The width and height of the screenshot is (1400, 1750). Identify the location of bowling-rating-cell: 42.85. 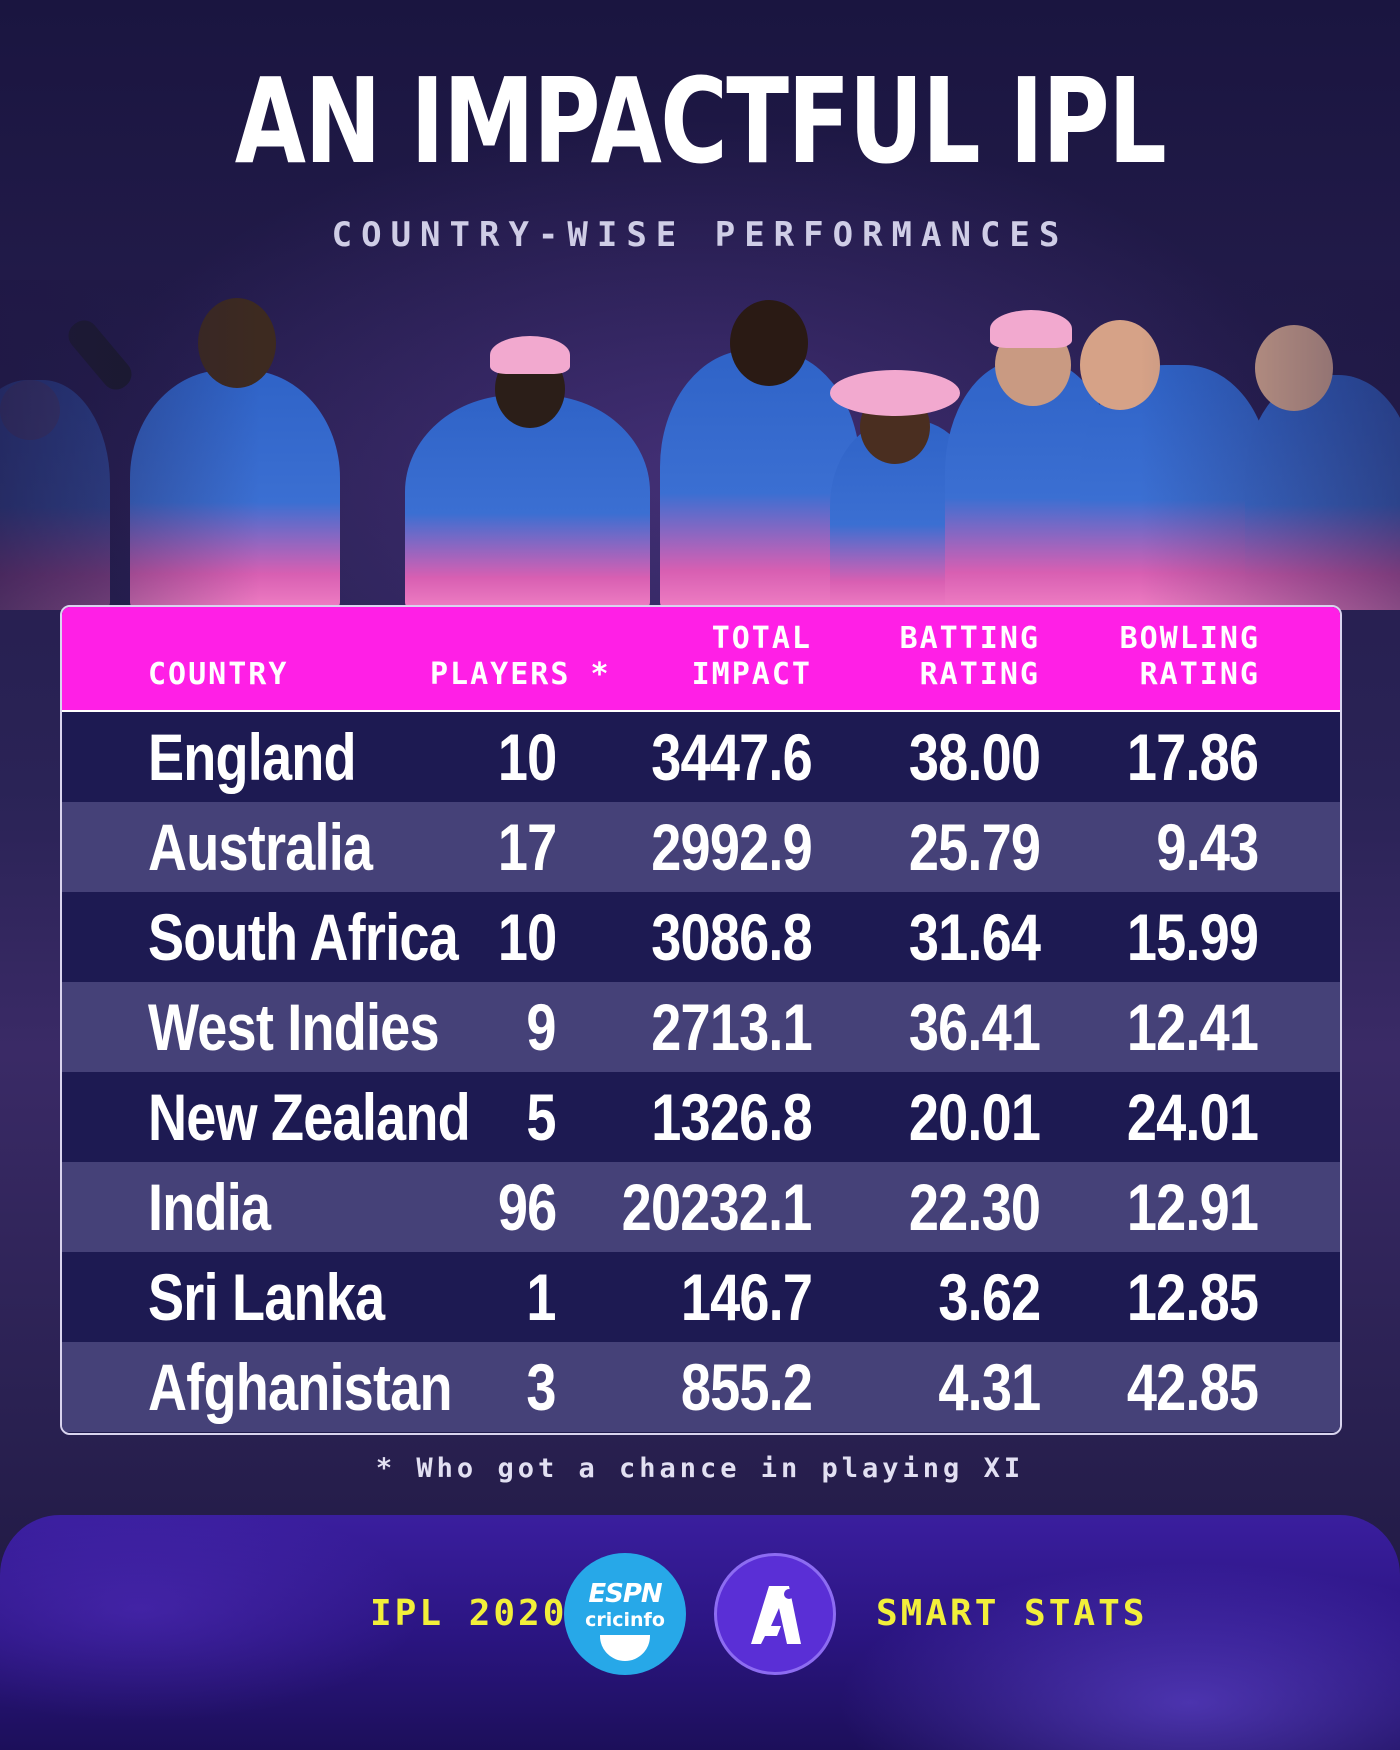
(1192, 1387).